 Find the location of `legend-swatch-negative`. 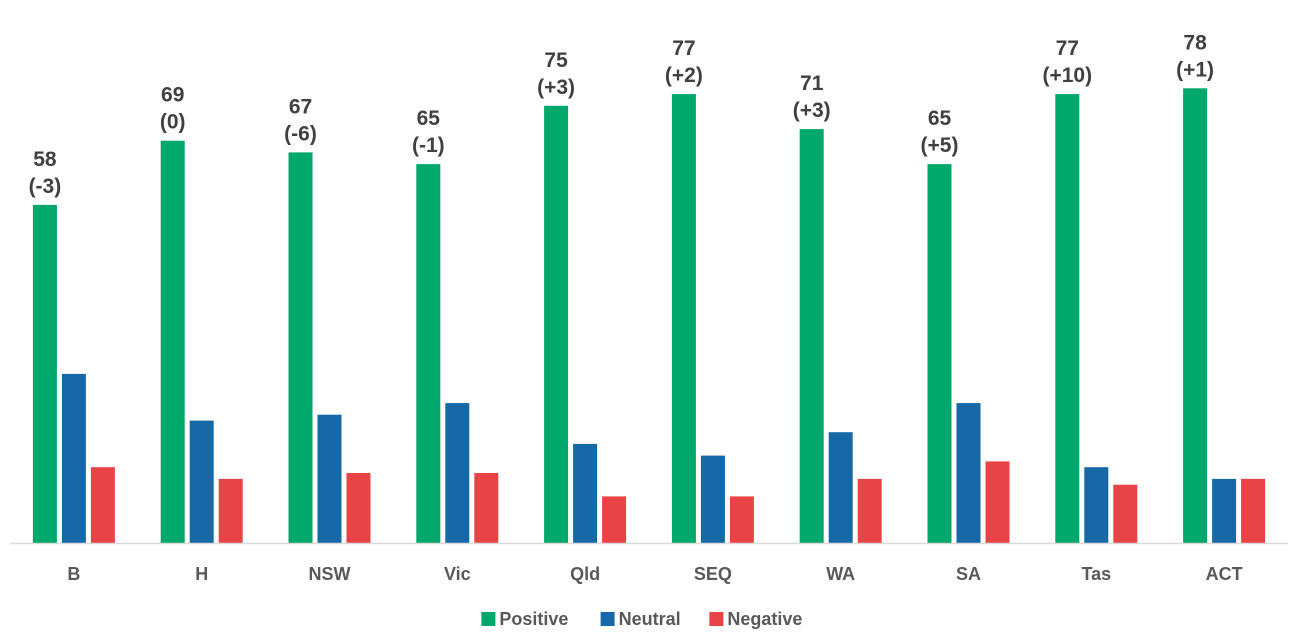

legend-swatch-negative is located at coordinates (716, 619).